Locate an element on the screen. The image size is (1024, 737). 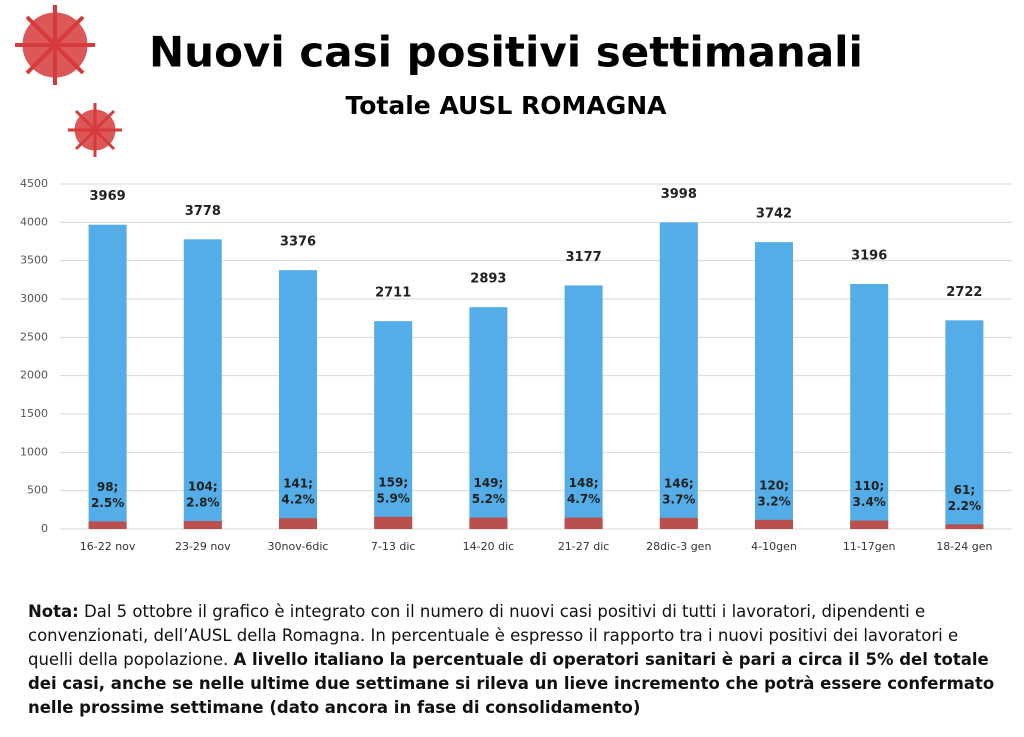
share-label: 4.7% is located at coordinates (583, 499).